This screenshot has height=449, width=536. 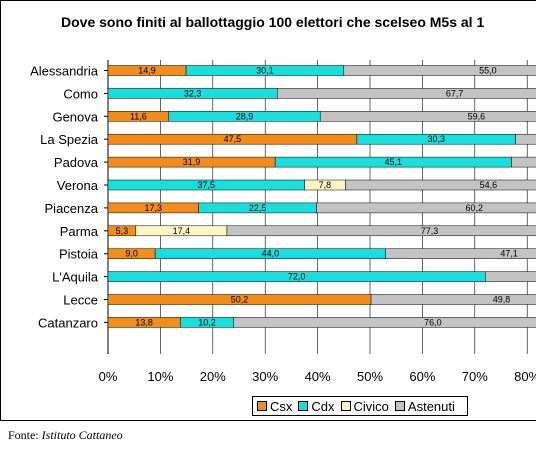 What do you see at coordinates (147, 71) in the screenshot?
I see `data-label-csx-alessandria: 14,9` at bounding box center [147, 71].